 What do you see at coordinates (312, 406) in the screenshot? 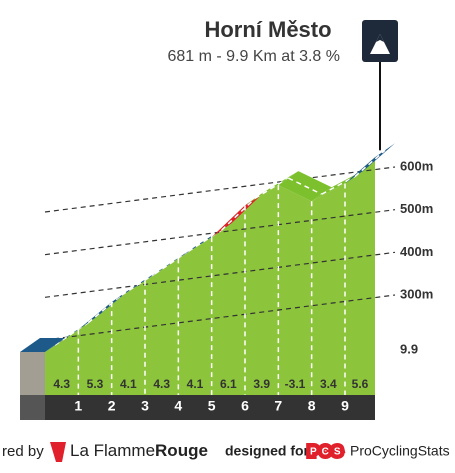
I see `x-tick-label: 8` at bounding box center [312, 406].